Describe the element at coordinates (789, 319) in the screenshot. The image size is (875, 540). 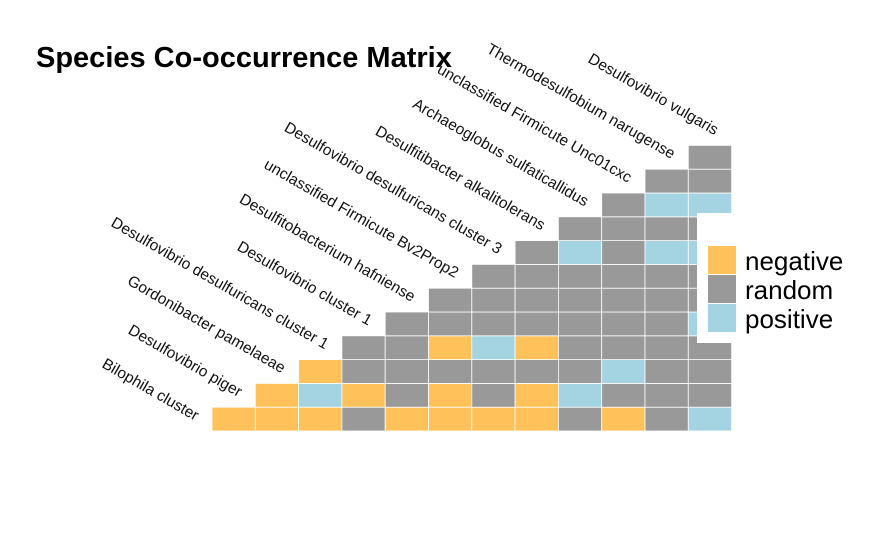
I see `legend-label-positive: positive` at that location.